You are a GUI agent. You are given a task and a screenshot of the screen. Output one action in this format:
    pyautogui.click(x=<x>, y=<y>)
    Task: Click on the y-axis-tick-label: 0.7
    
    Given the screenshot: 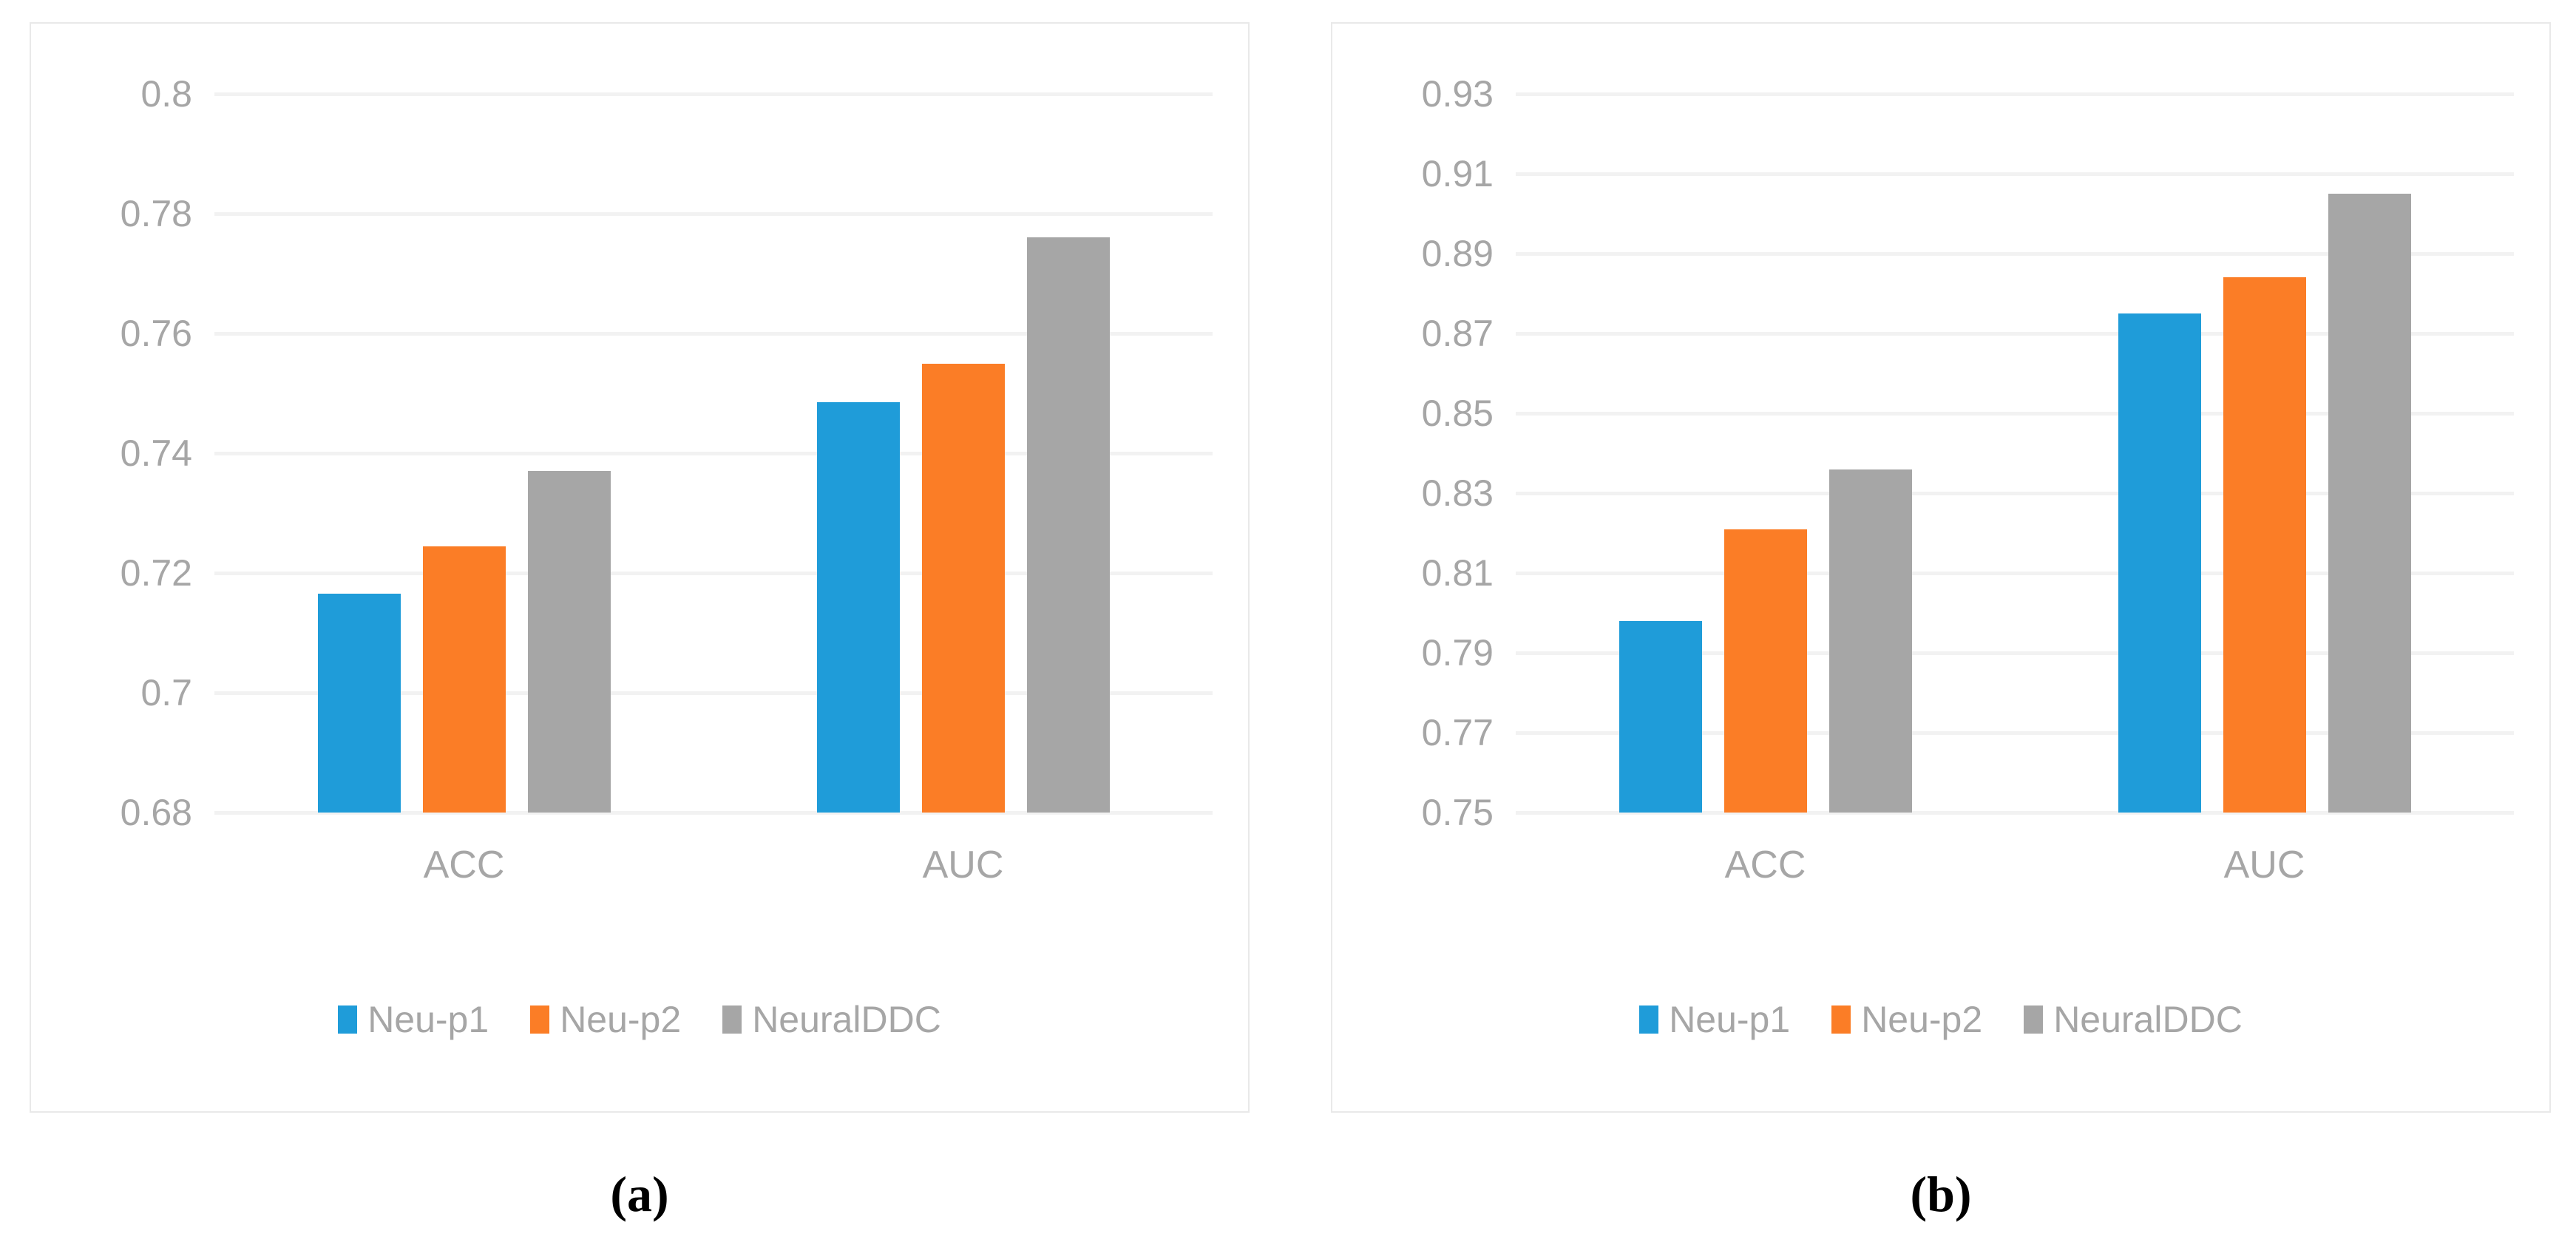 What is the action you would take?
    pyautogui.click(x=166, y=692)
    